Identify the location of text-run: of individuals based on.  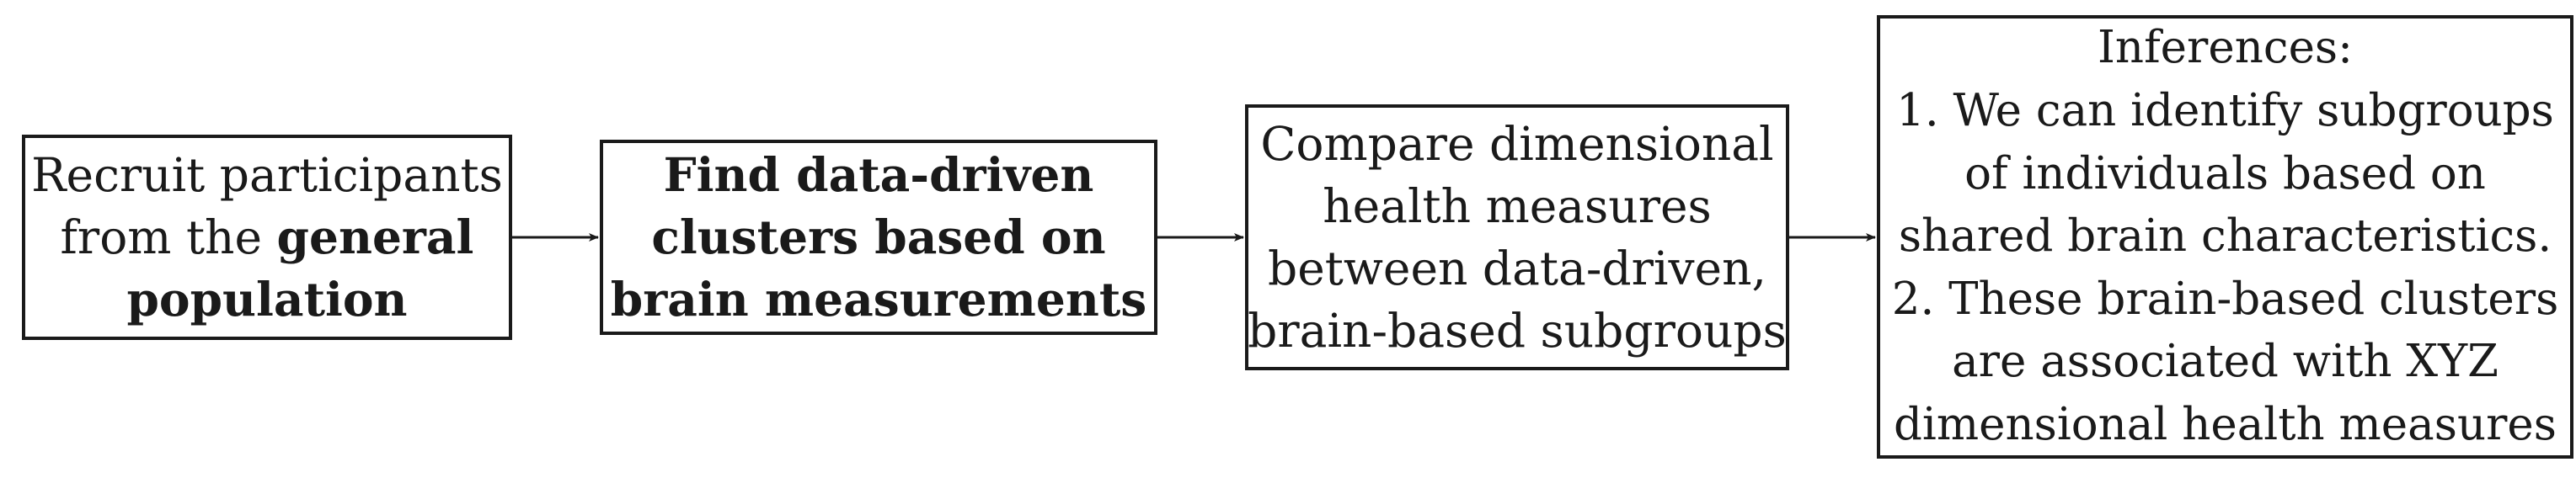
(2225, 173).